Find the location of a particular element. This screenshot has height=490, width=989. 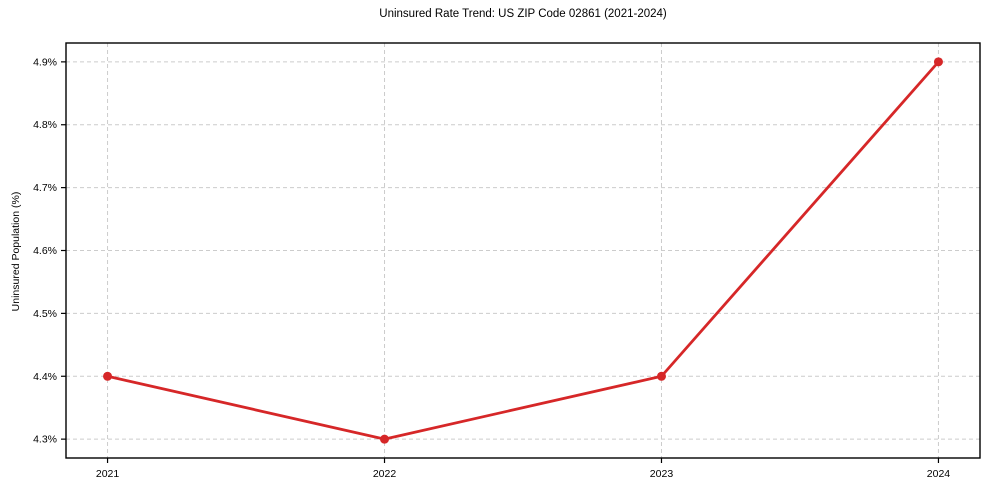

y-tick-label: 4.7% is located at coordinates (45, 188).